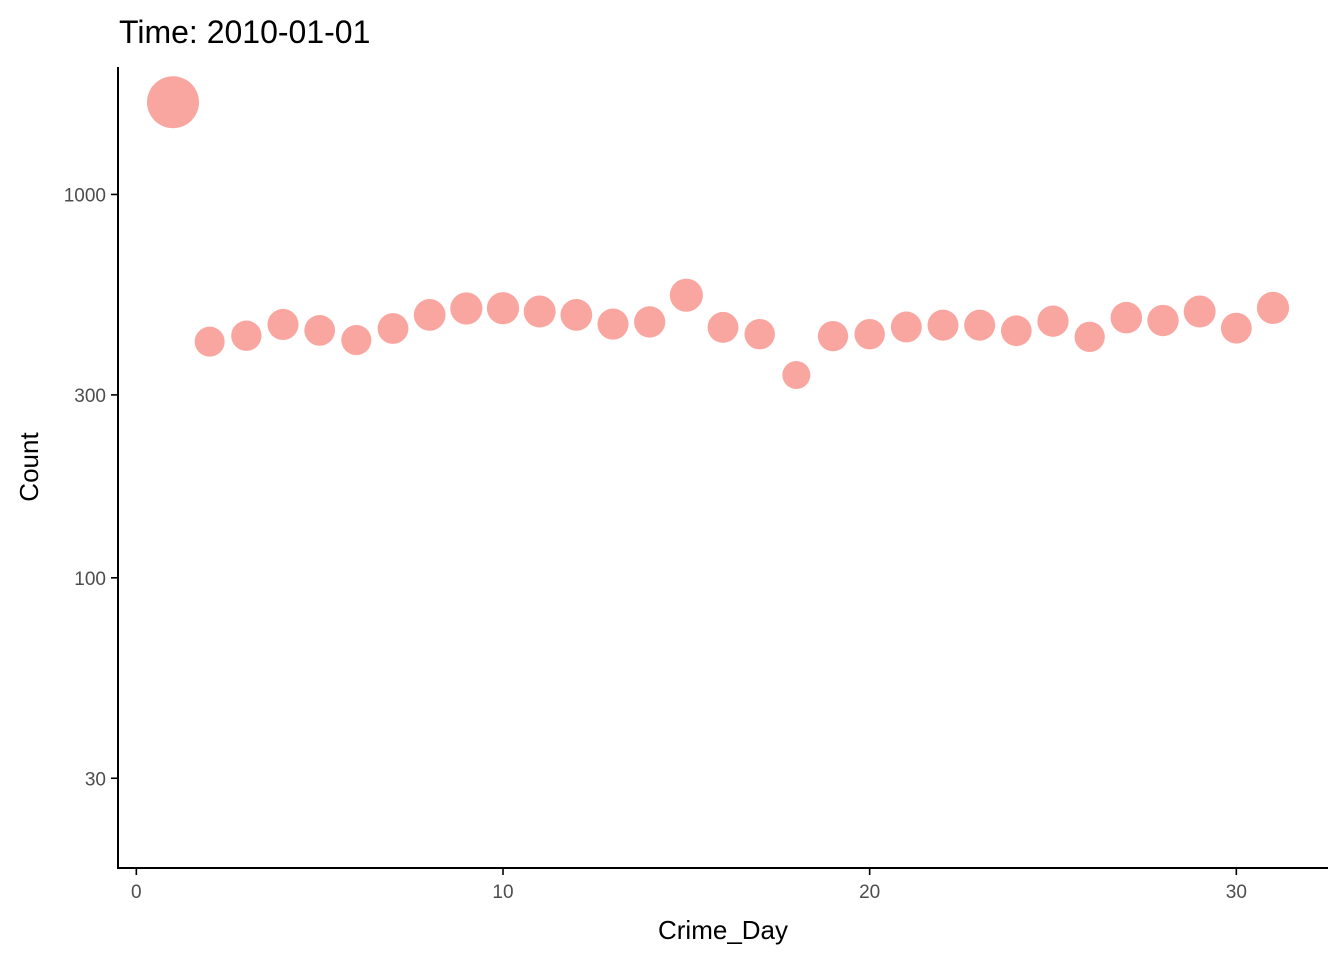  Describe the element at coordinates (136, 892) in the screenshot. I see `x-tick-label: 0` at that location.